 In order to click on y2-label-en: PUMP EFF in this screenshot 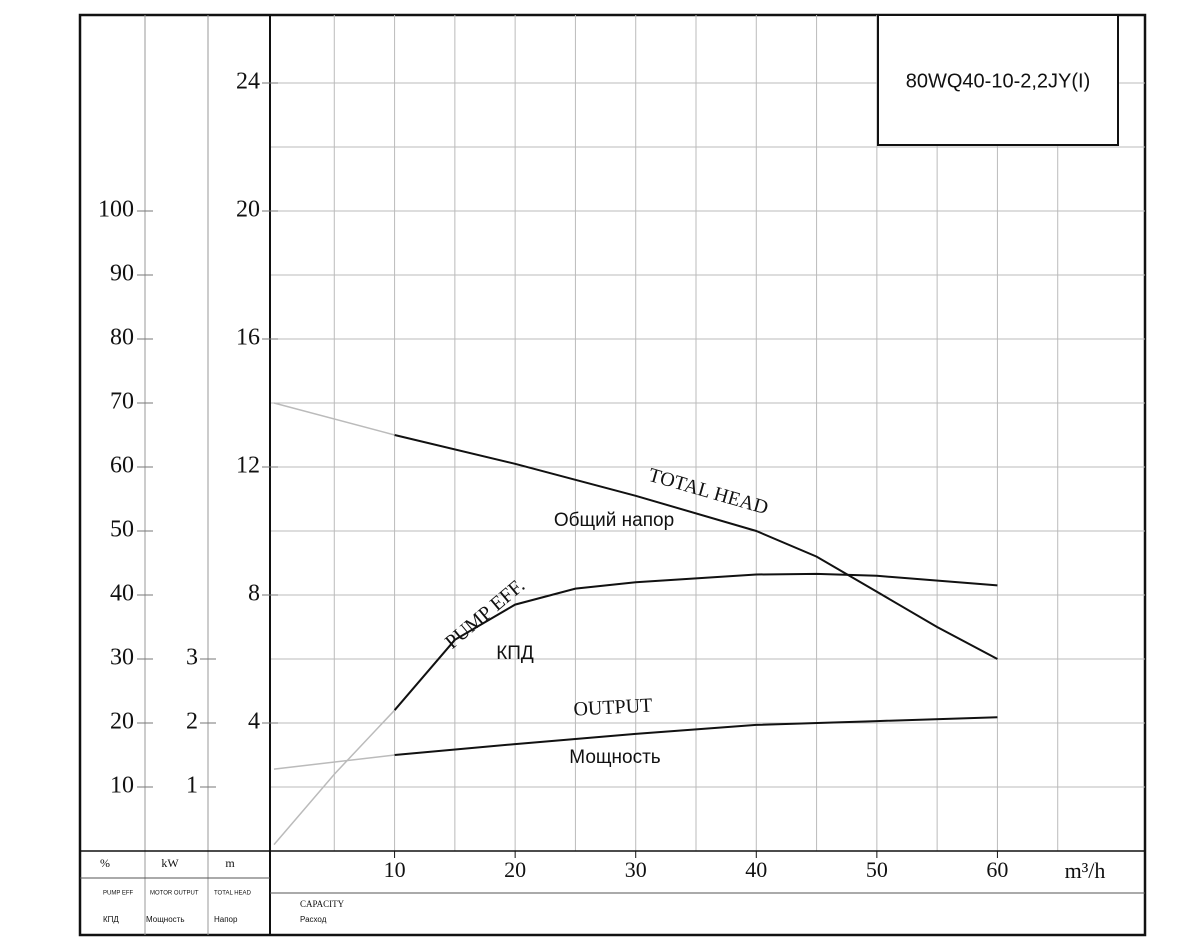, I will do `click(118, 894)`.